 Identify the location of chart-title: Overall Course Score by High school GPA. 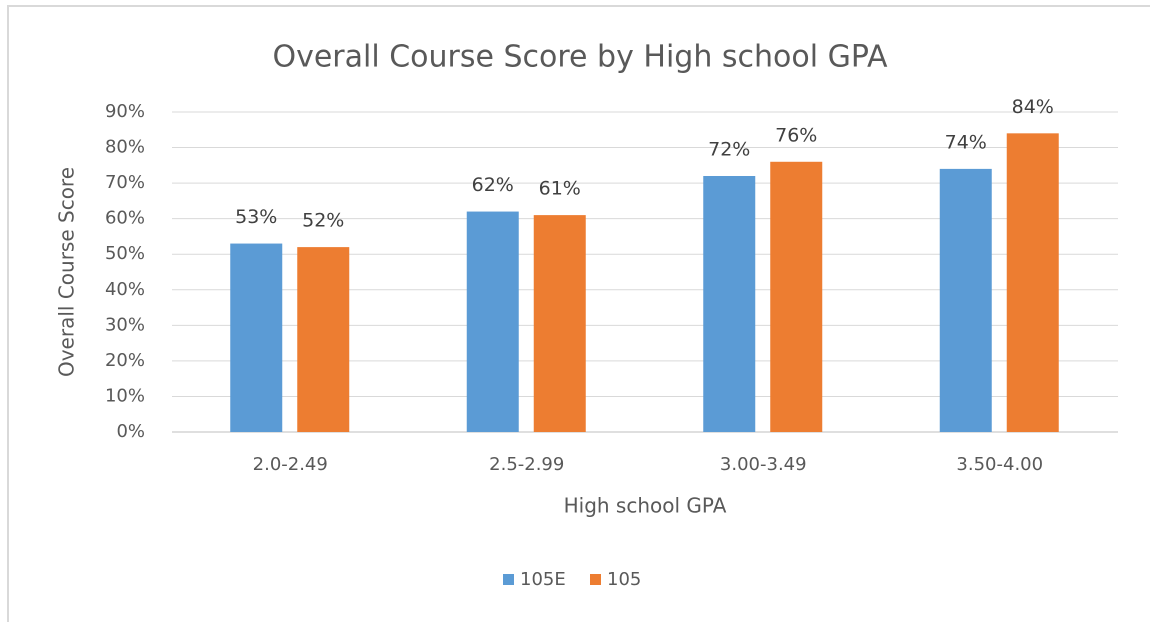
(580, 57).